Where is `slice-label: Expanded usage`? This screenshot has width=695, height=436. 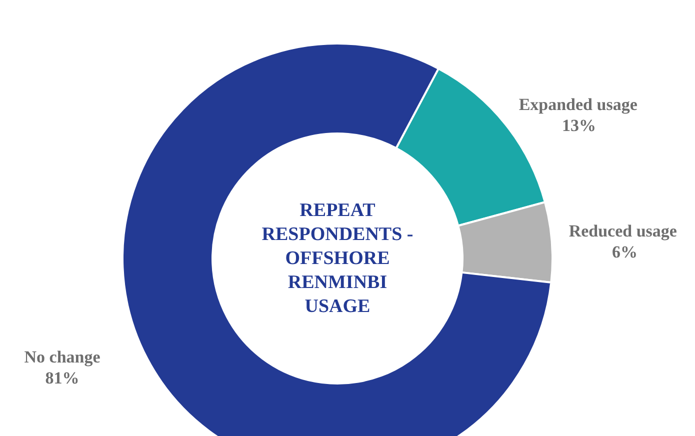
slice-label: Expanded usage is located at coordinates (578, 104).